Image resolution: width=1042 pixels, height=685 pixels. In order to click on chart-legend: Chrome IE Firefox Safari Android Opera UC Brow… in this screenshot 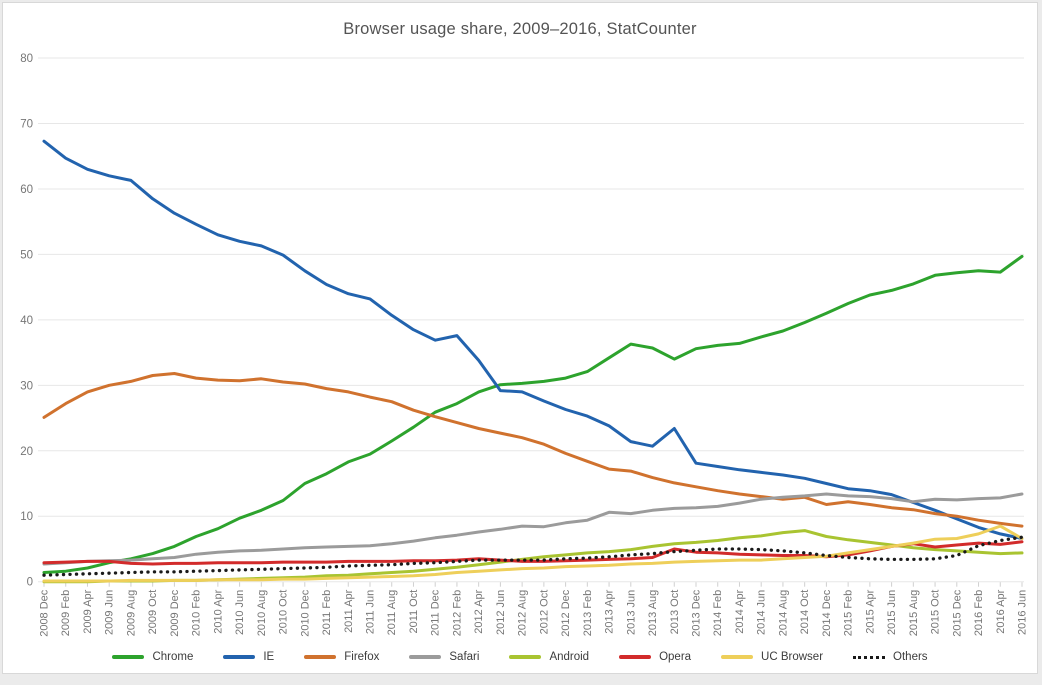, I will do `click(520, 657)`.